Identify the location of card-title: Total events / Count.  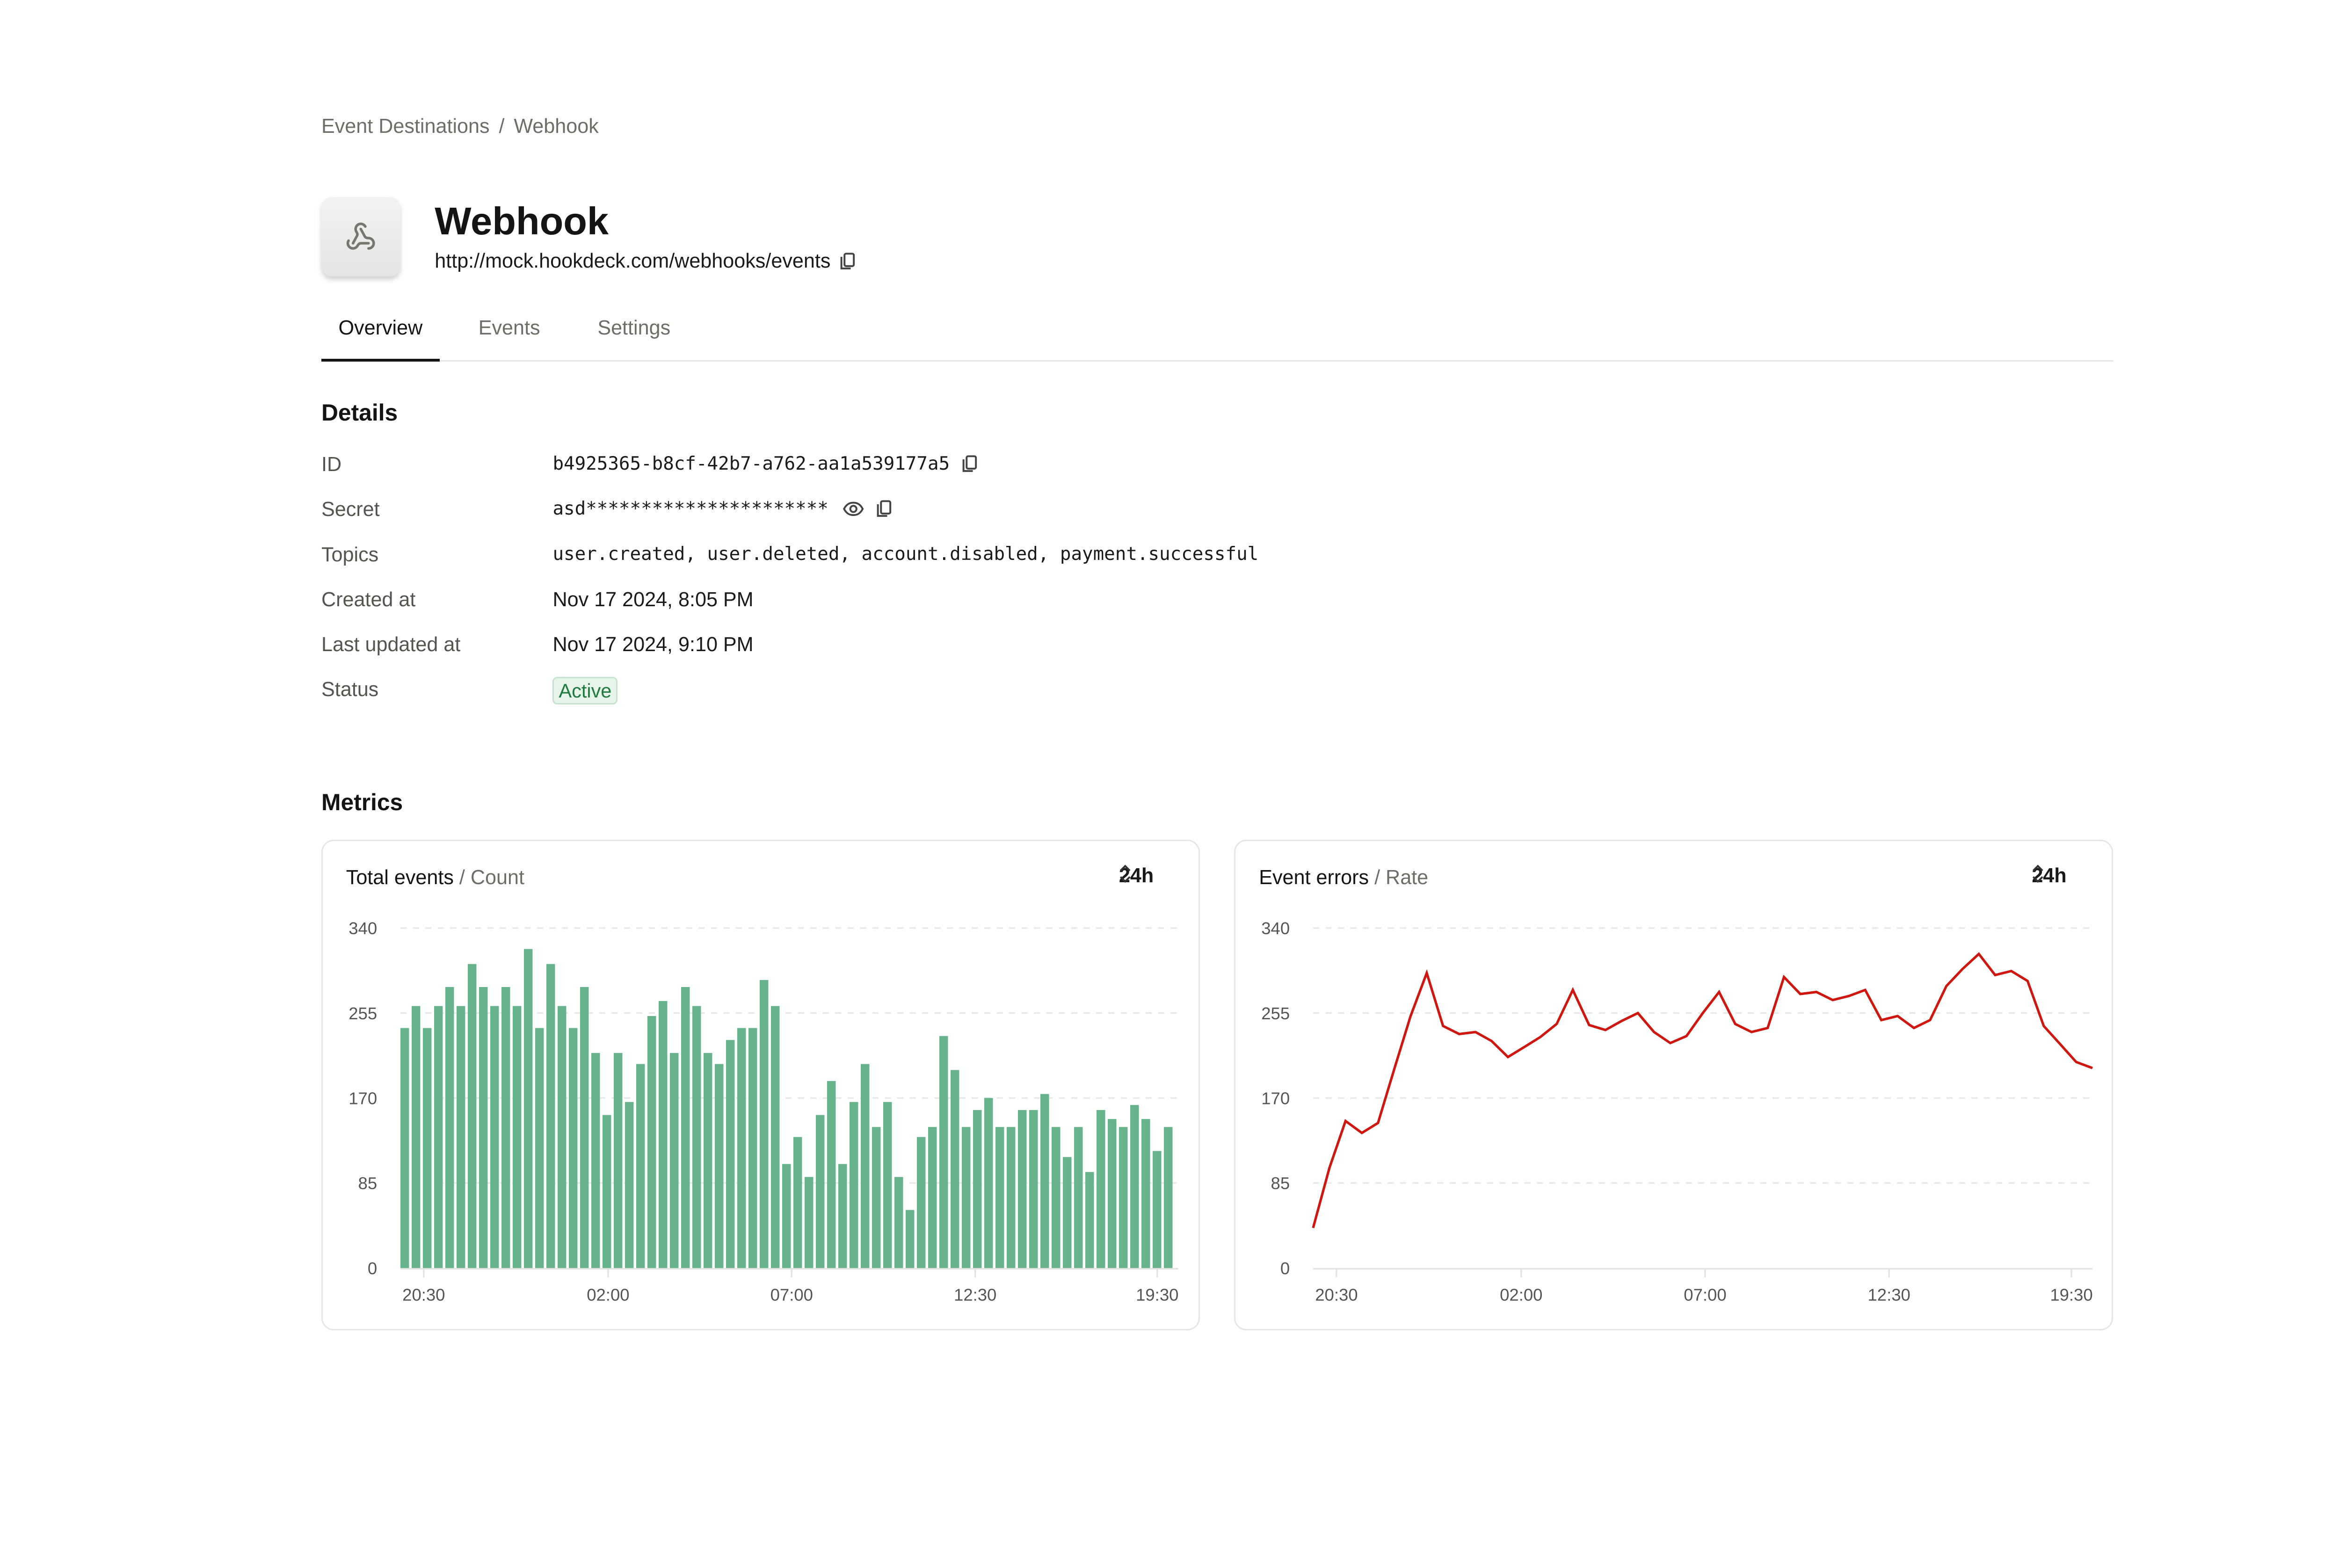
(435, 878).